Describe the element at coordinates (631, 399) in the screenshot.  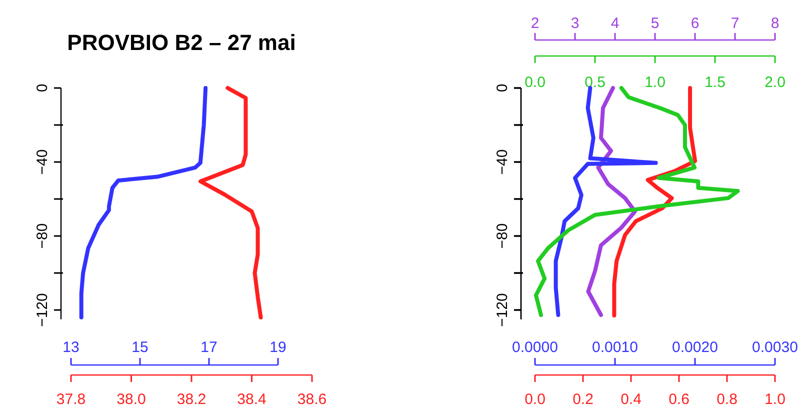
I see `x-tick-label: 0.4` at that location.